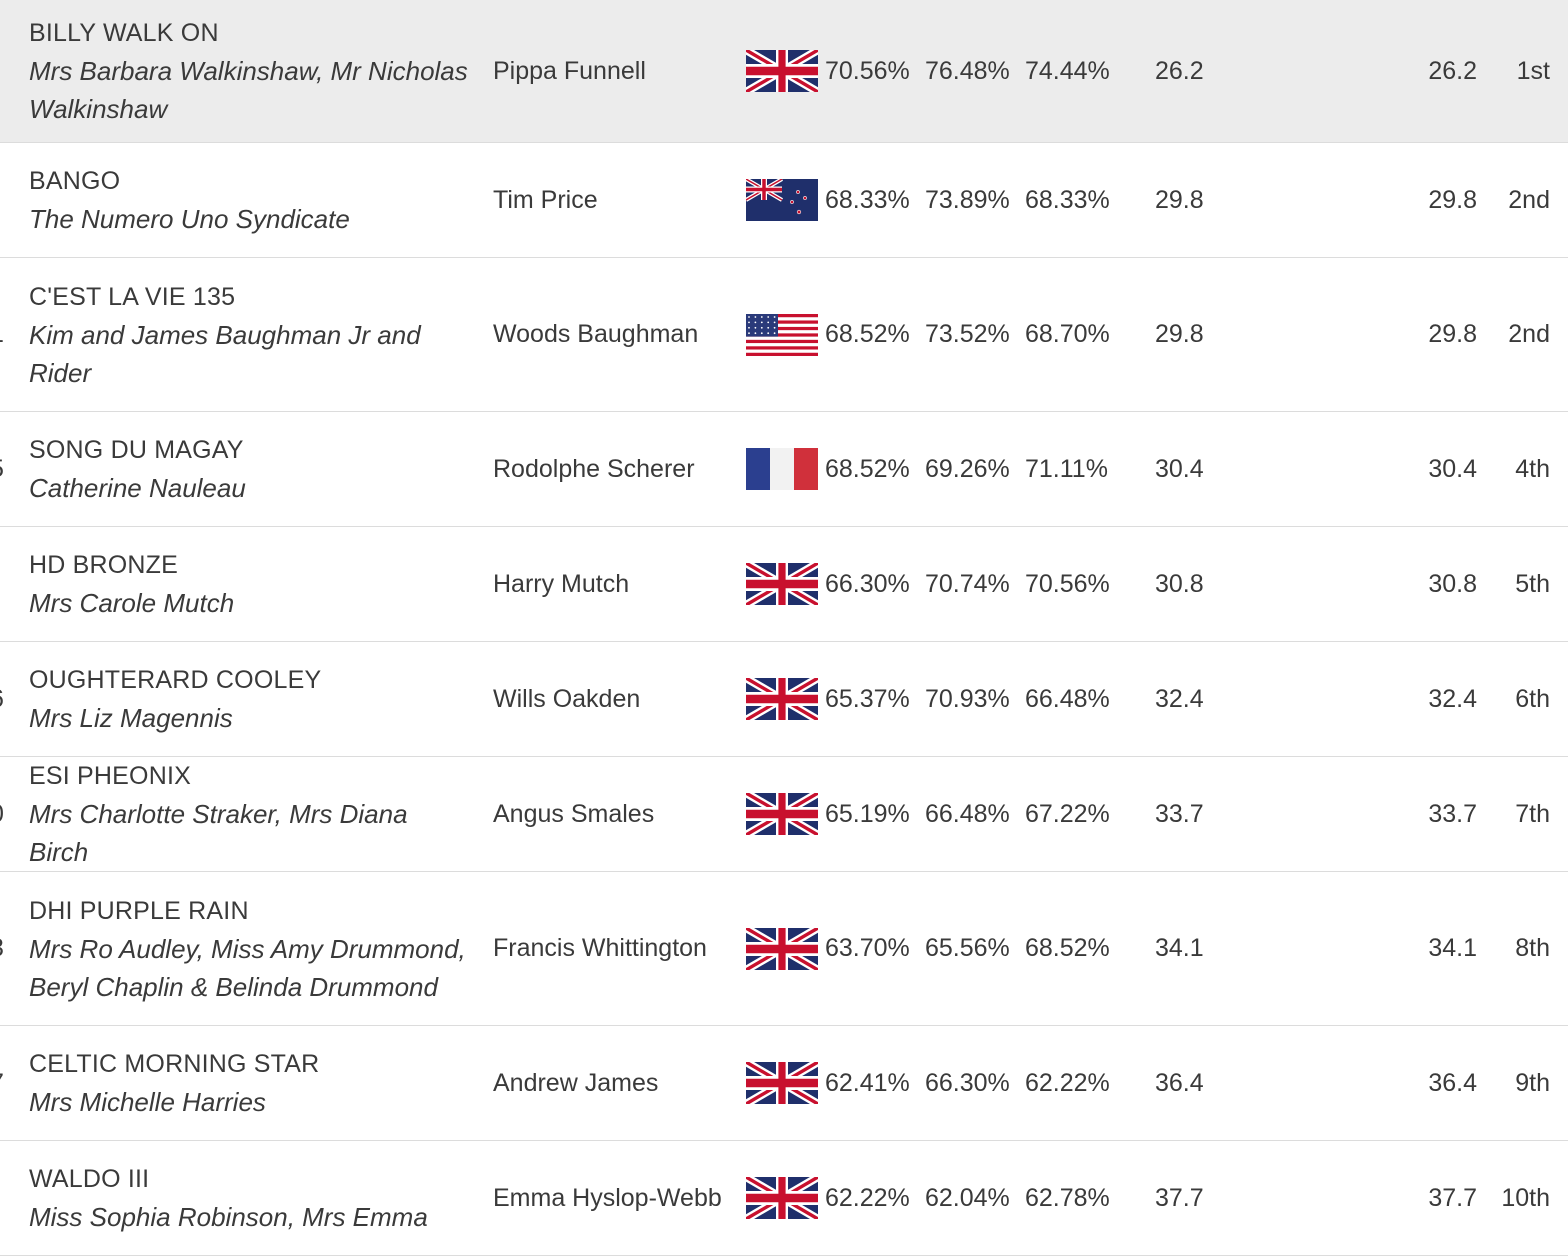 The width and height of the screenshot is (1568, 1256). Describe the element at coordinates (1452, 468) in the screenshot. I see `total-score: 30.4` at that location.